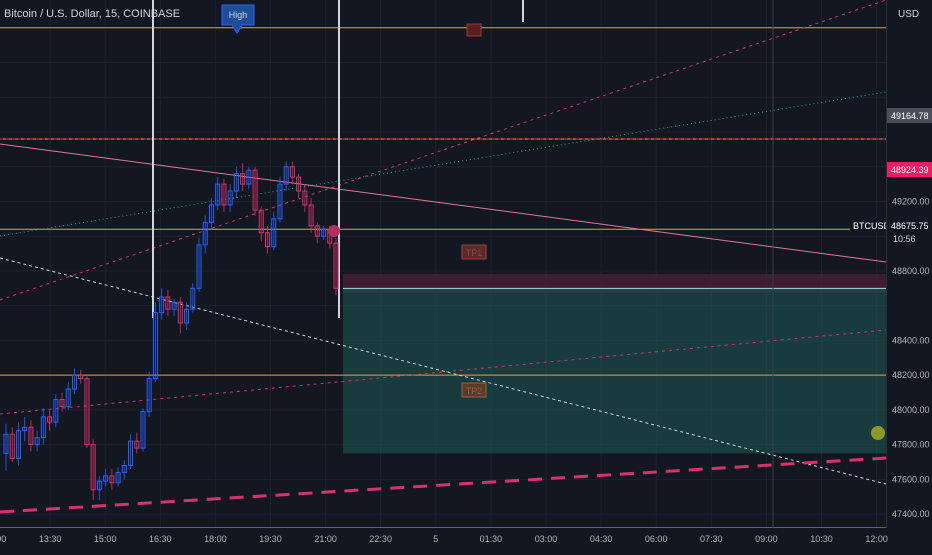 The height and width of the screenshot is (555, 932). What do you see at coordinates (766, 539) in the screenshot?
I see `x-tick-label: 09:00` at bounding box center [766, 539].